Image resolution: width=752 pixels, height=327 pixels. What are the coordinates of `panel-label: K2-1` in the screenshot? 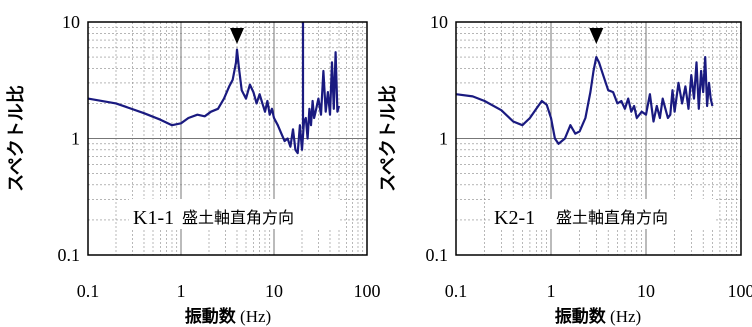 It's located at (514, 218).